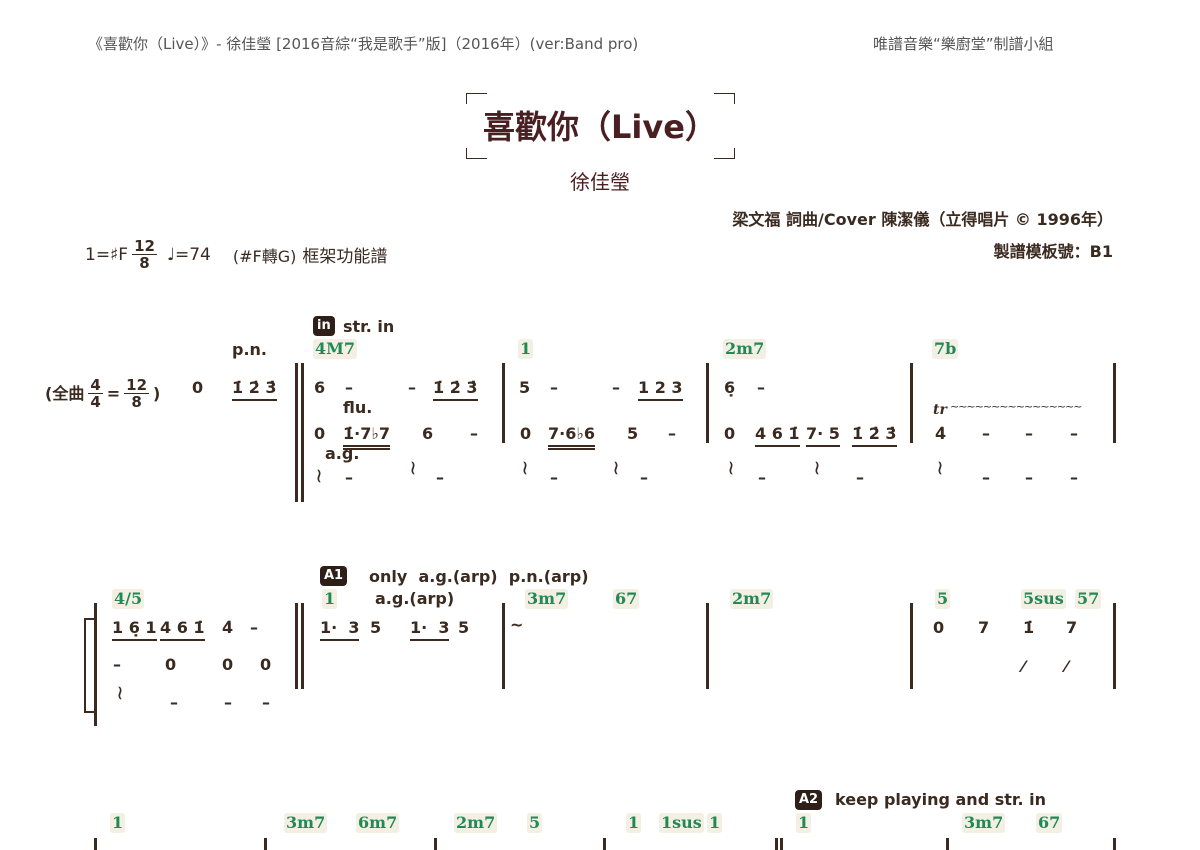  What do you see at coordinates (134, 629) in the screenshot?
I see `note-group: 1 6̣ 1` at bounding box center [134, 629].